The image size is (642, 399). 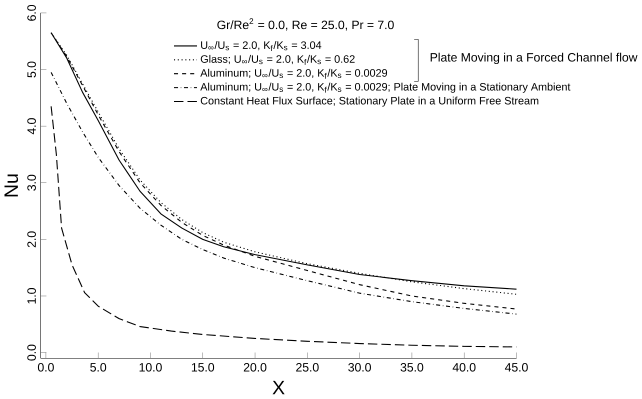 What do you see at coordinates (31, 182) in the screenshot?
I see `y-tick-label: 3.0` at bounding box center [31, 182].